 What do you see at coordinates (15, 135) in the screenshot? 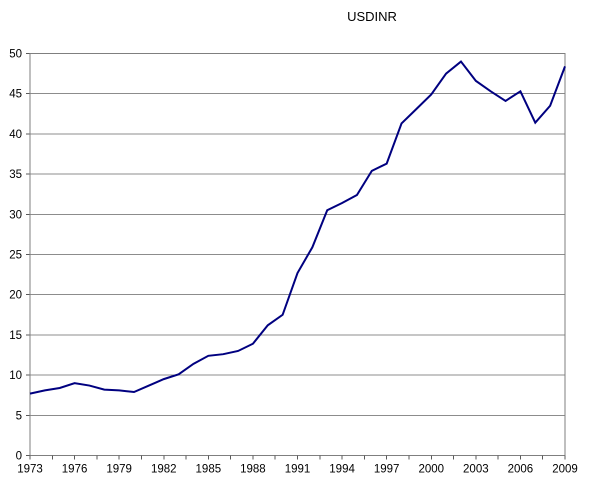
I see `y-axis-label: 40` at bounding box center [15, 135].